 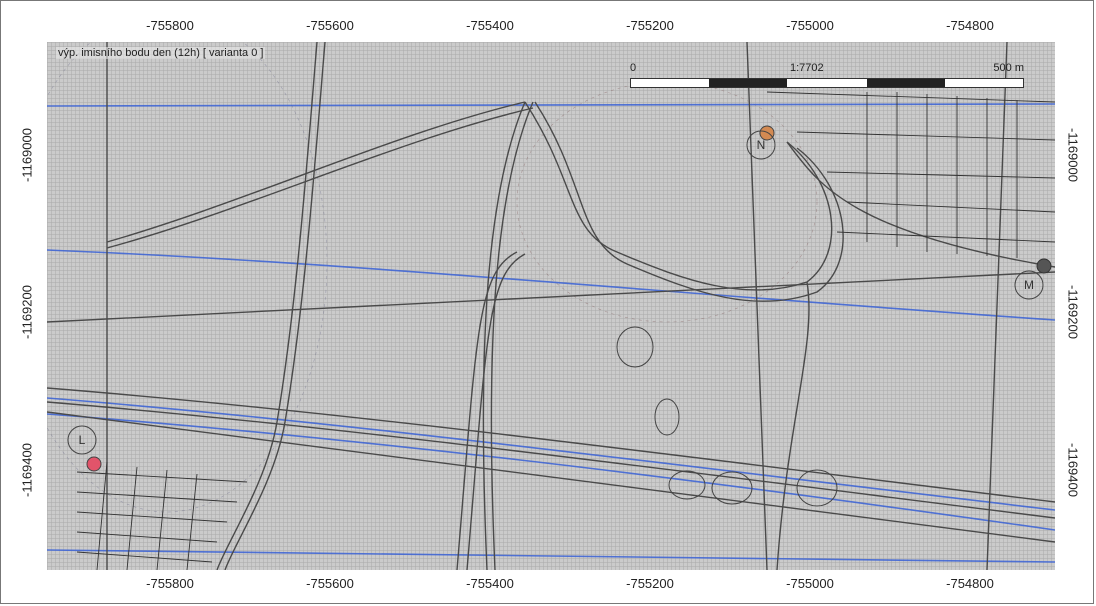 What do you see at coordinates (970, 25) in the screenshot?
I see `x-tick-top: -754800` at bounding box center [970, 25].